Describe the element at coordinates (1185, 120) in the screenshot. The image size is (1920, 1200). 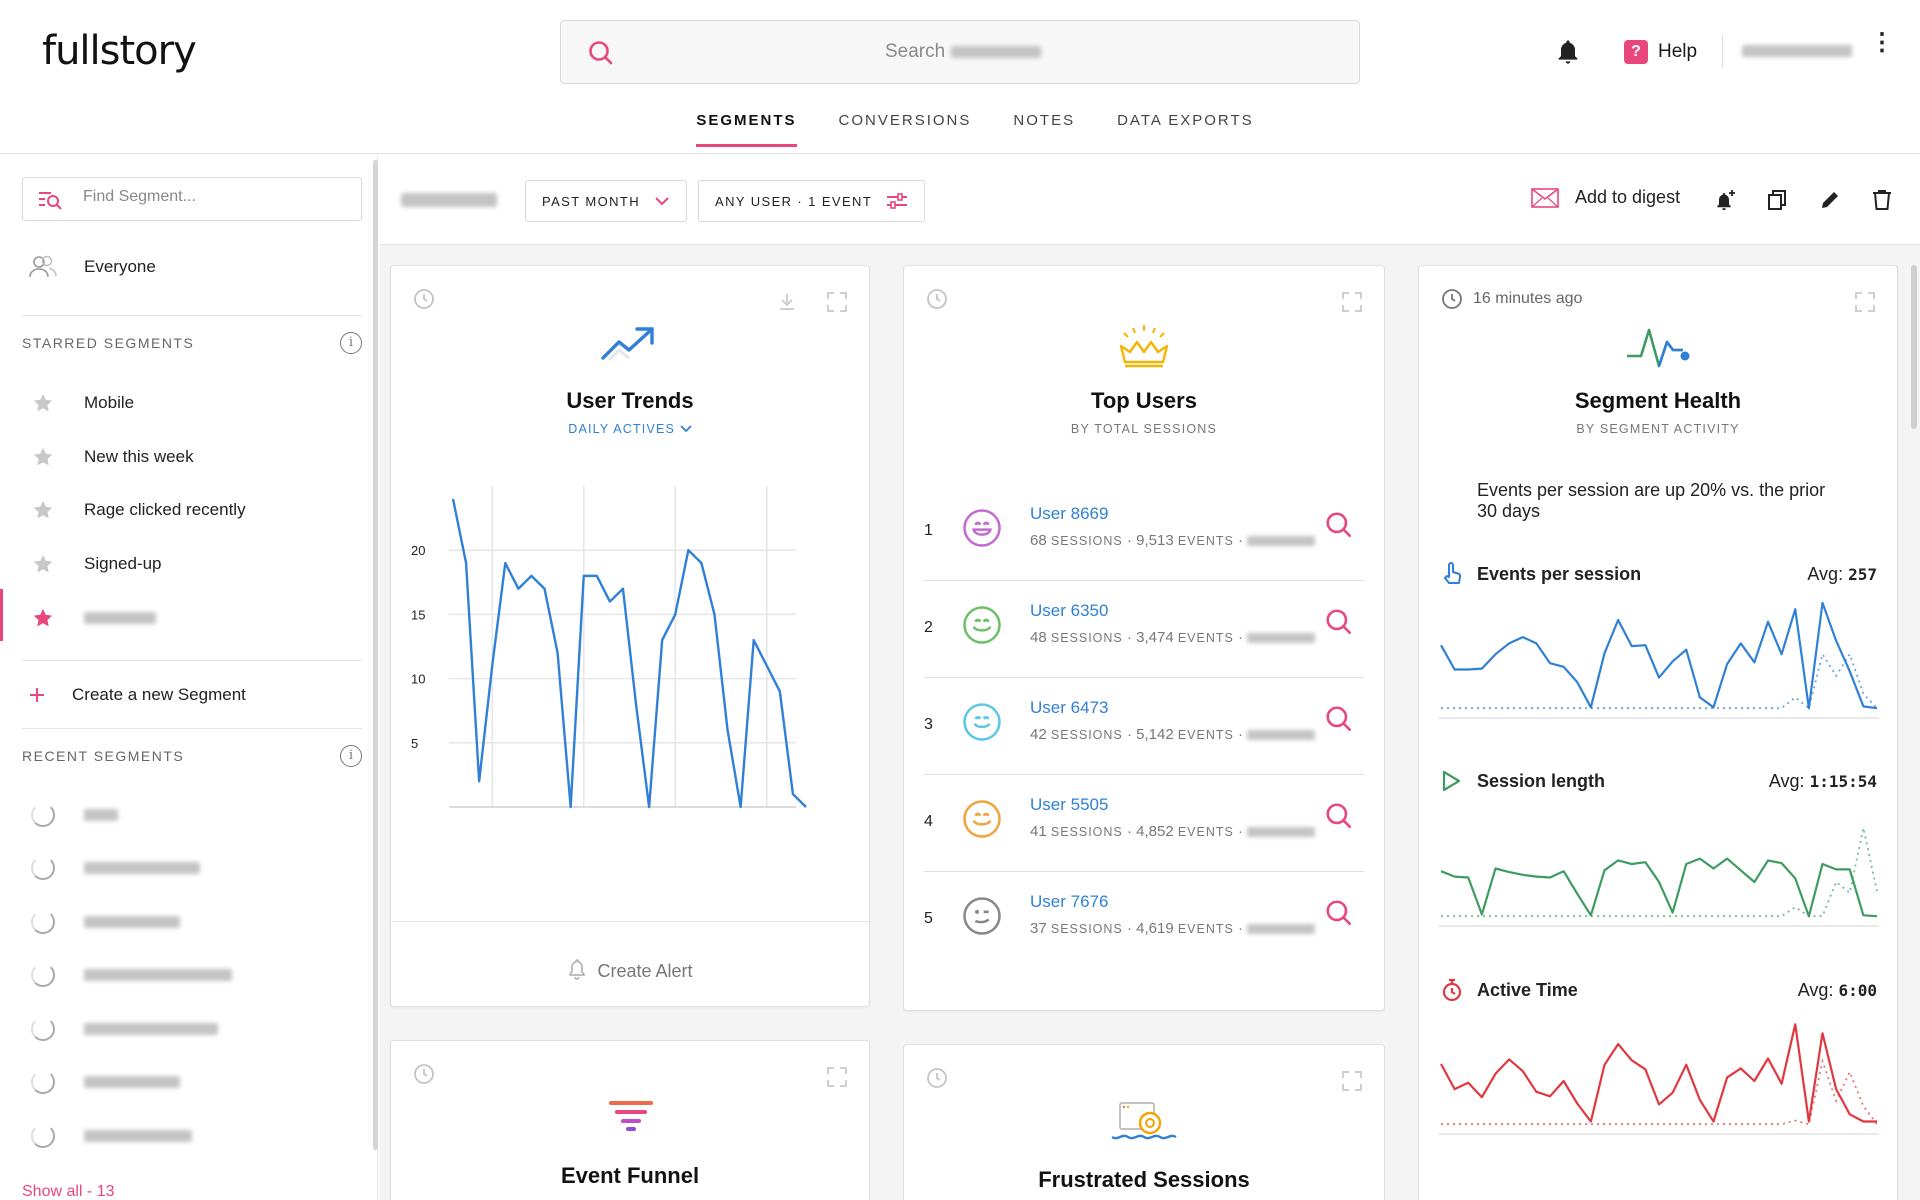
I see `tab-data-exports: DATA EXPORTS` at that location.